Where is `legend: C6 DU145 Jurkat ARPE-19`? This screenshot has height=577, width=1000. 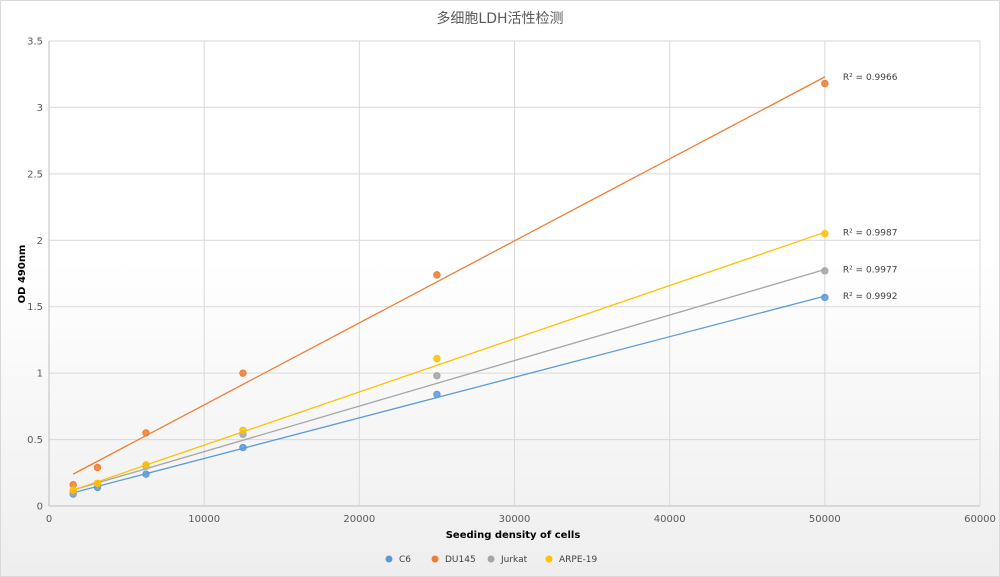
legend: C6 DU145 Jurkat ARPE-19 is located at coordinates (491, 560).